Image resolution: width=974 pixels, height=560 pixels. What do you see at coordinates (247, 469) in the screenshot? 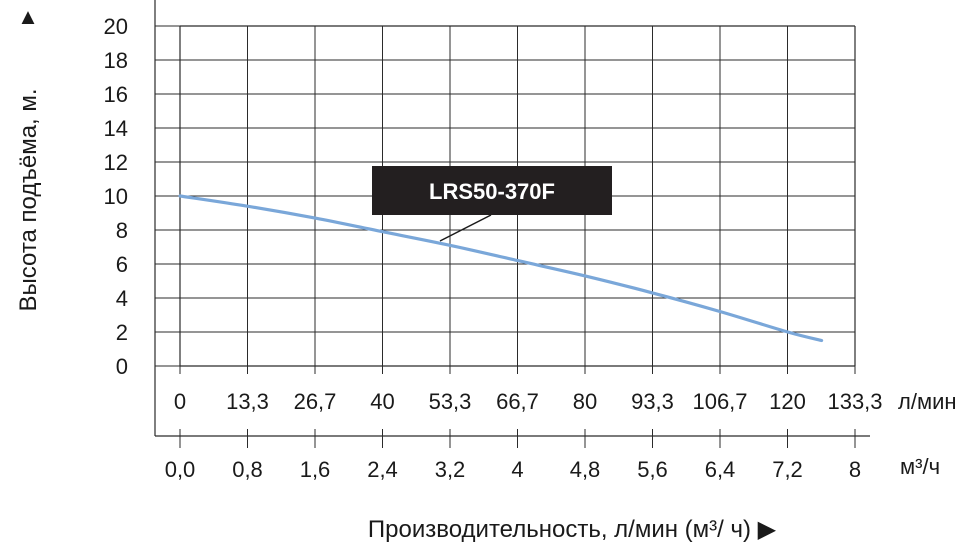
I see `x-m3h-tick-label: 0,8` at bounding box center [247, 469].